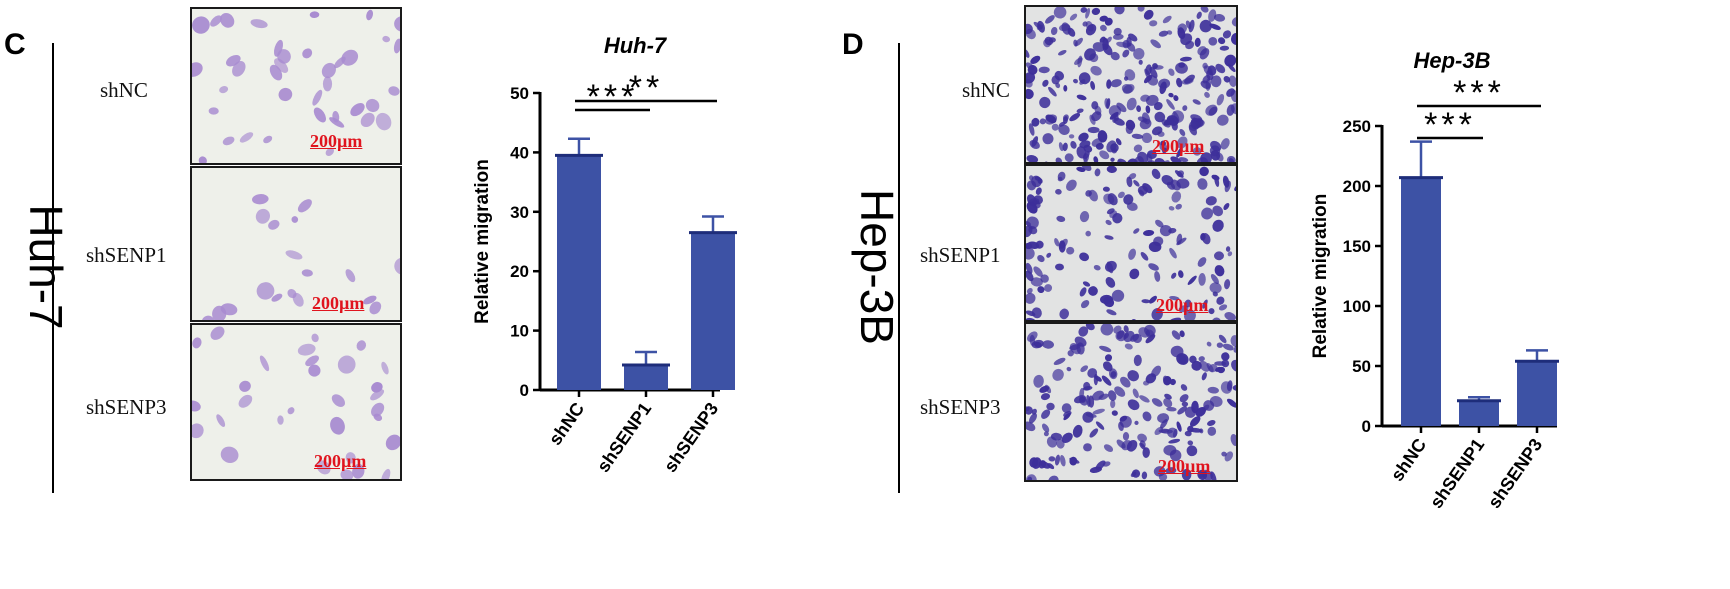 This screenshot has height=589, width=1730. What do you see at coordinates (1131, 402) in the screenshot?
I see `micrograph-hep3b-shsenp3` at bounding box center [1131, 402].